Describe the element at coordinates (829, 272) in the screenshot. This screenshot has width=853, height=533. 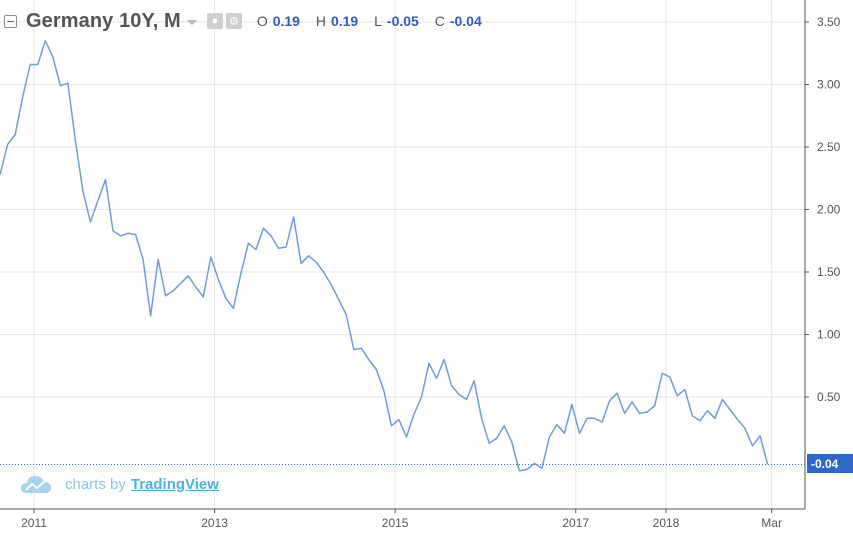
I see `y-tick-label: 1.50` at that location.